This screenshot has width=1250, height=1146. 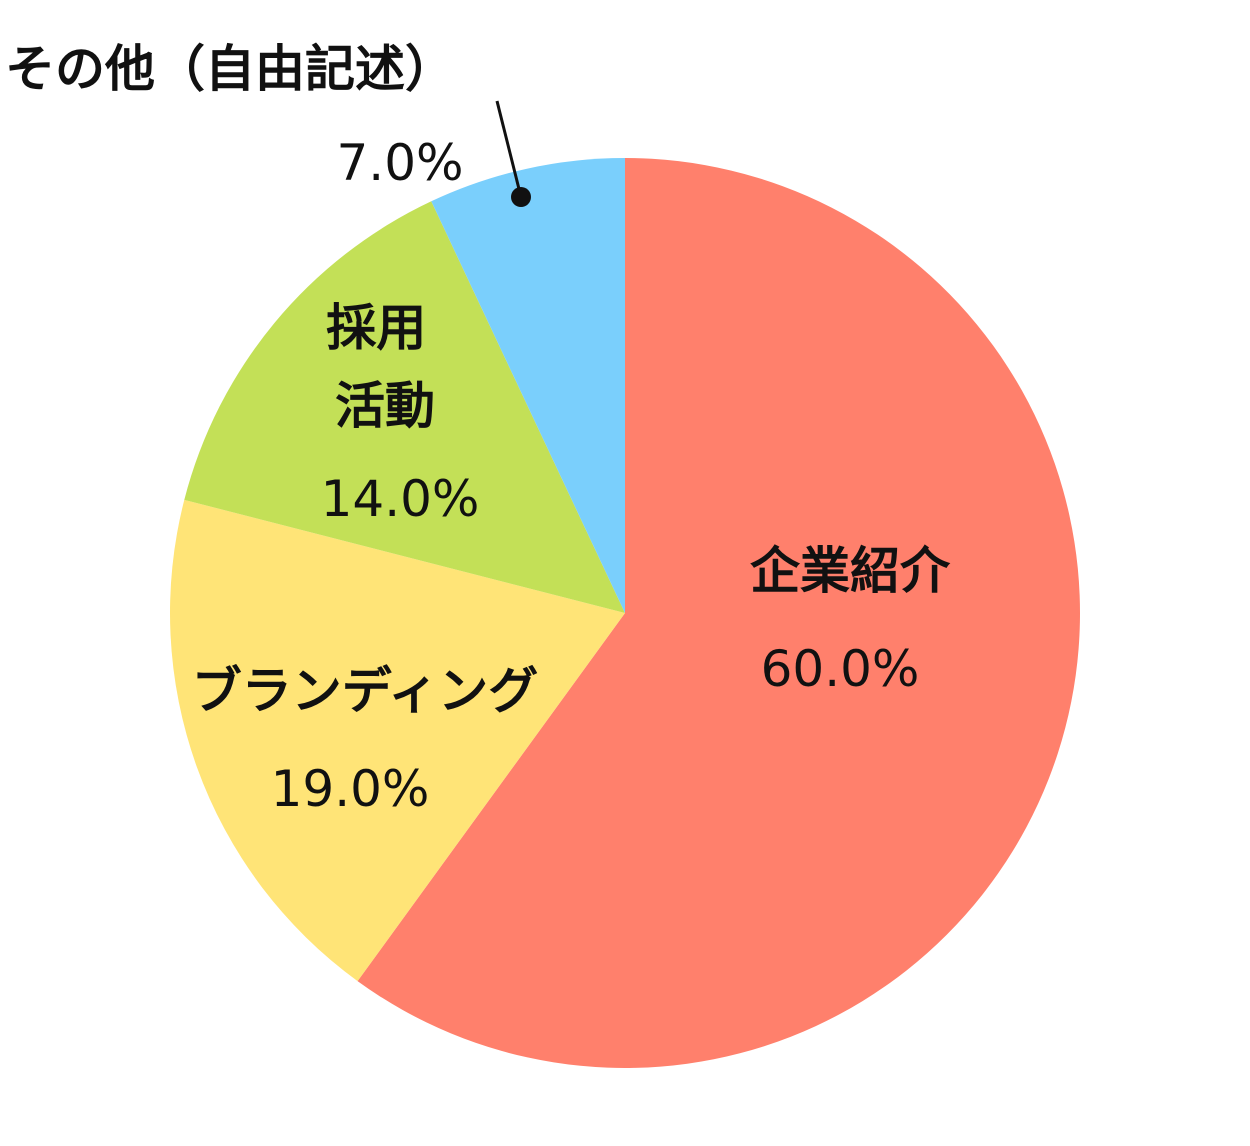 I want to click on slice-value-recruiting: 14.0%, so click(x=400, y=499).